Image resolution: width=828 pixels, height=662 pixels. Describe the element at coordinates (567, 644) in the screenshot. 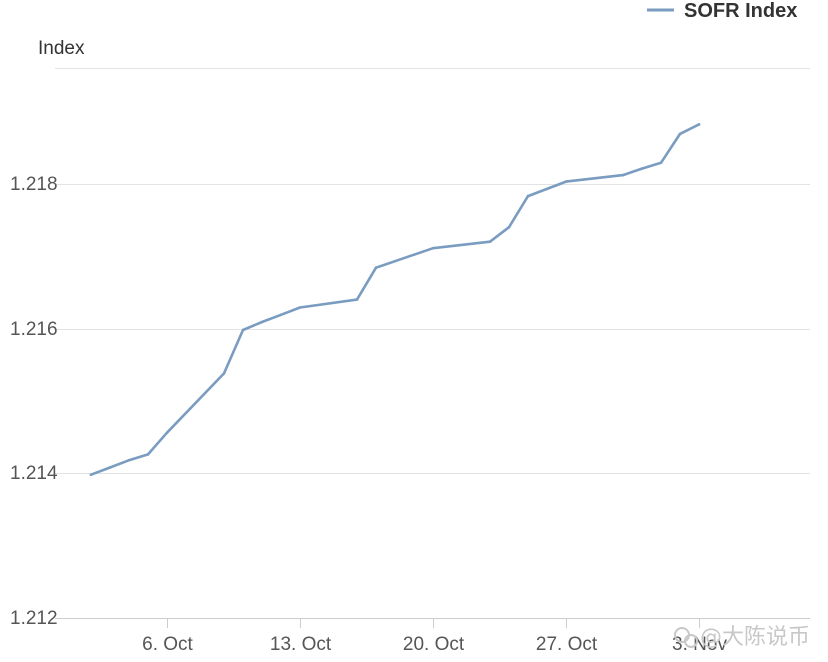

I see `x-tick-label: 27. Oct` at that location.